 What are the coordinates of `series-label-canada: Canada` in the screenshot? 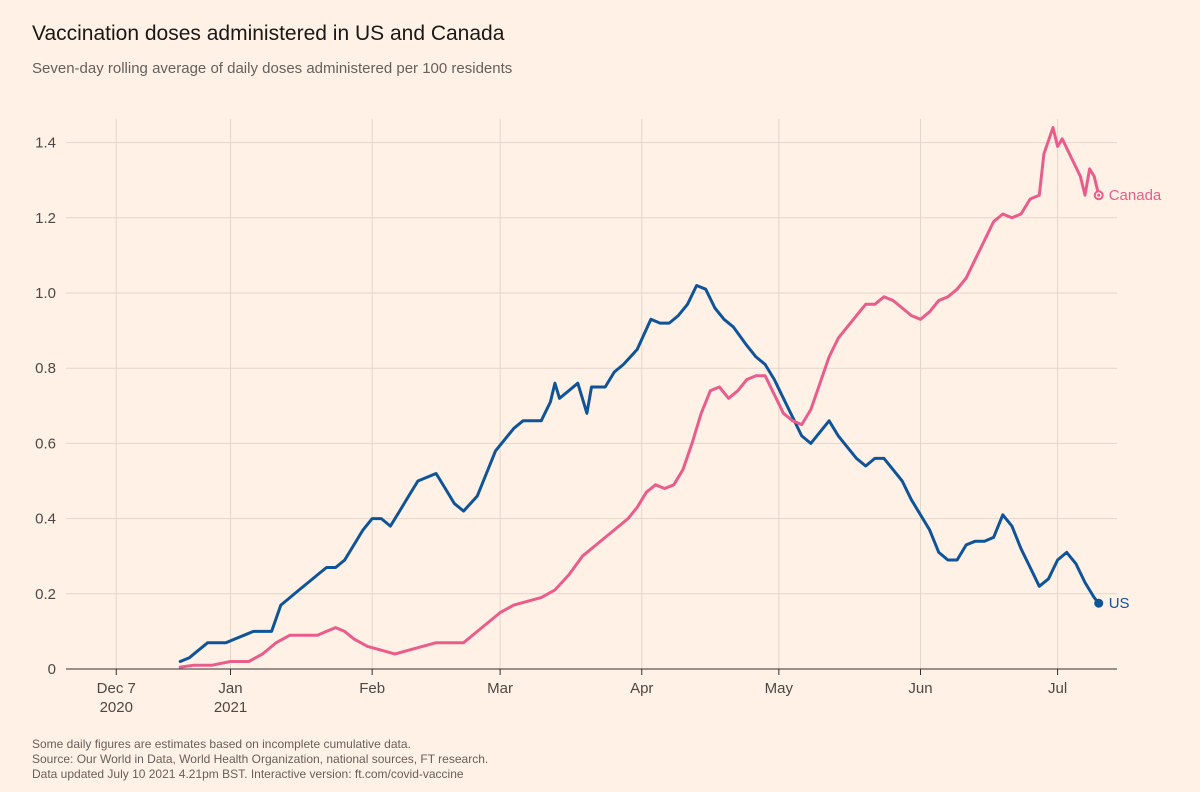 It's located at (1135, 195).